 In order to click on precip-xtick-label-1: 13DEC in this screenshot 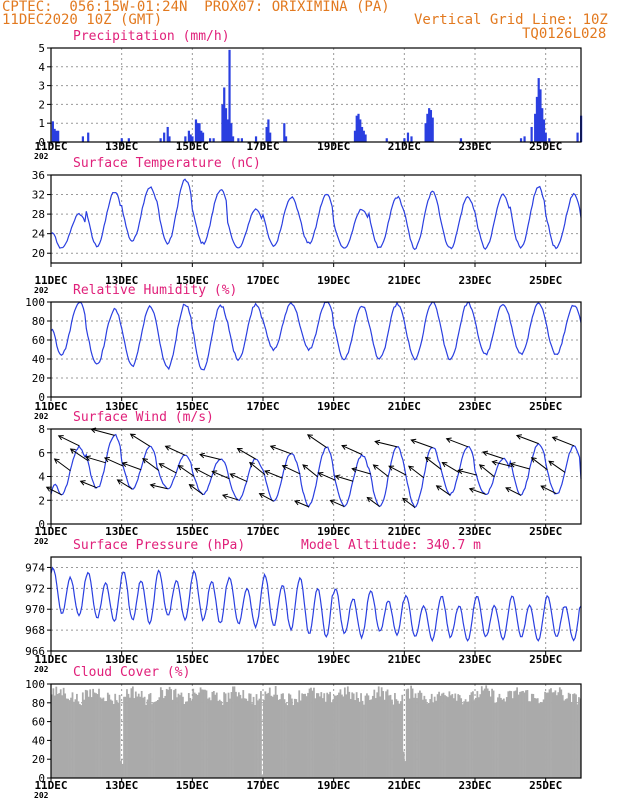, I will do `click(121, 146)`.